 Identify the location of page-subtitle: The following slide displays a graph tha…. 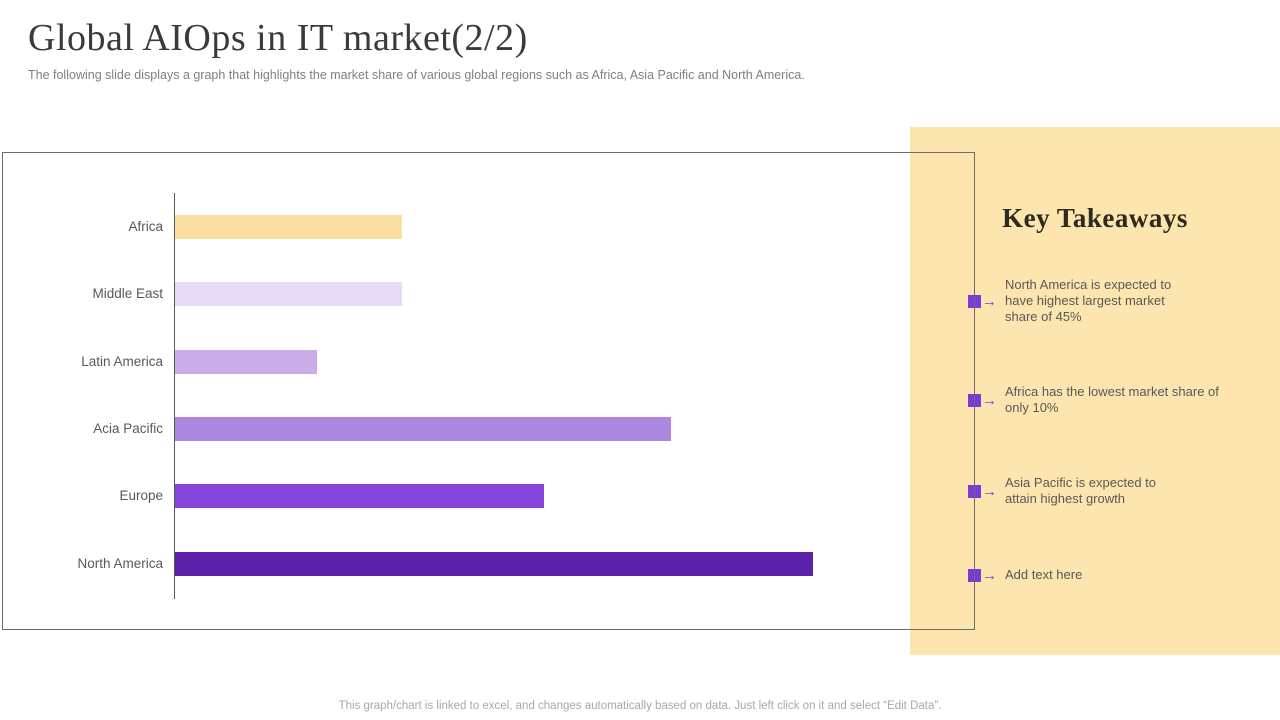
(416, 75).